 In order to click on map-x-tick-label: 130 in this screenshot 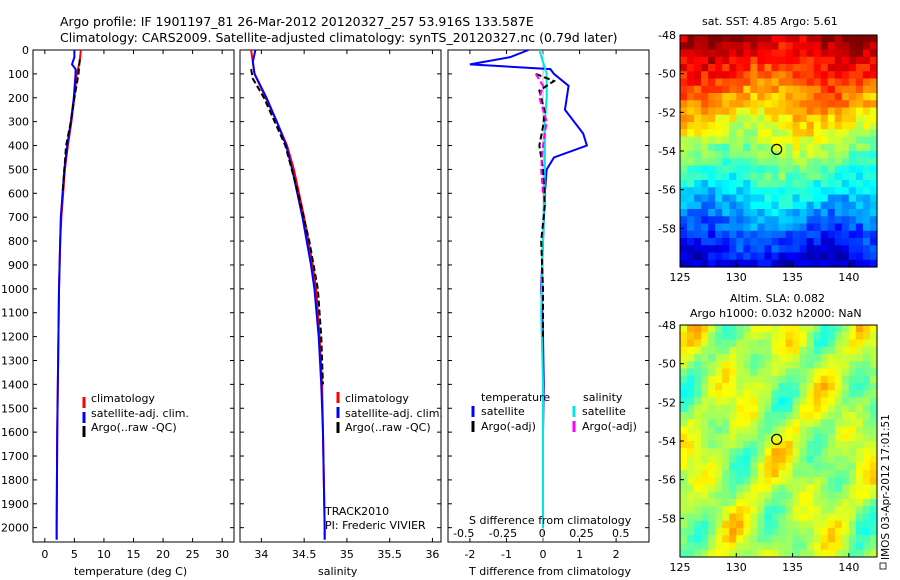, I will do `click(736, 567)`.